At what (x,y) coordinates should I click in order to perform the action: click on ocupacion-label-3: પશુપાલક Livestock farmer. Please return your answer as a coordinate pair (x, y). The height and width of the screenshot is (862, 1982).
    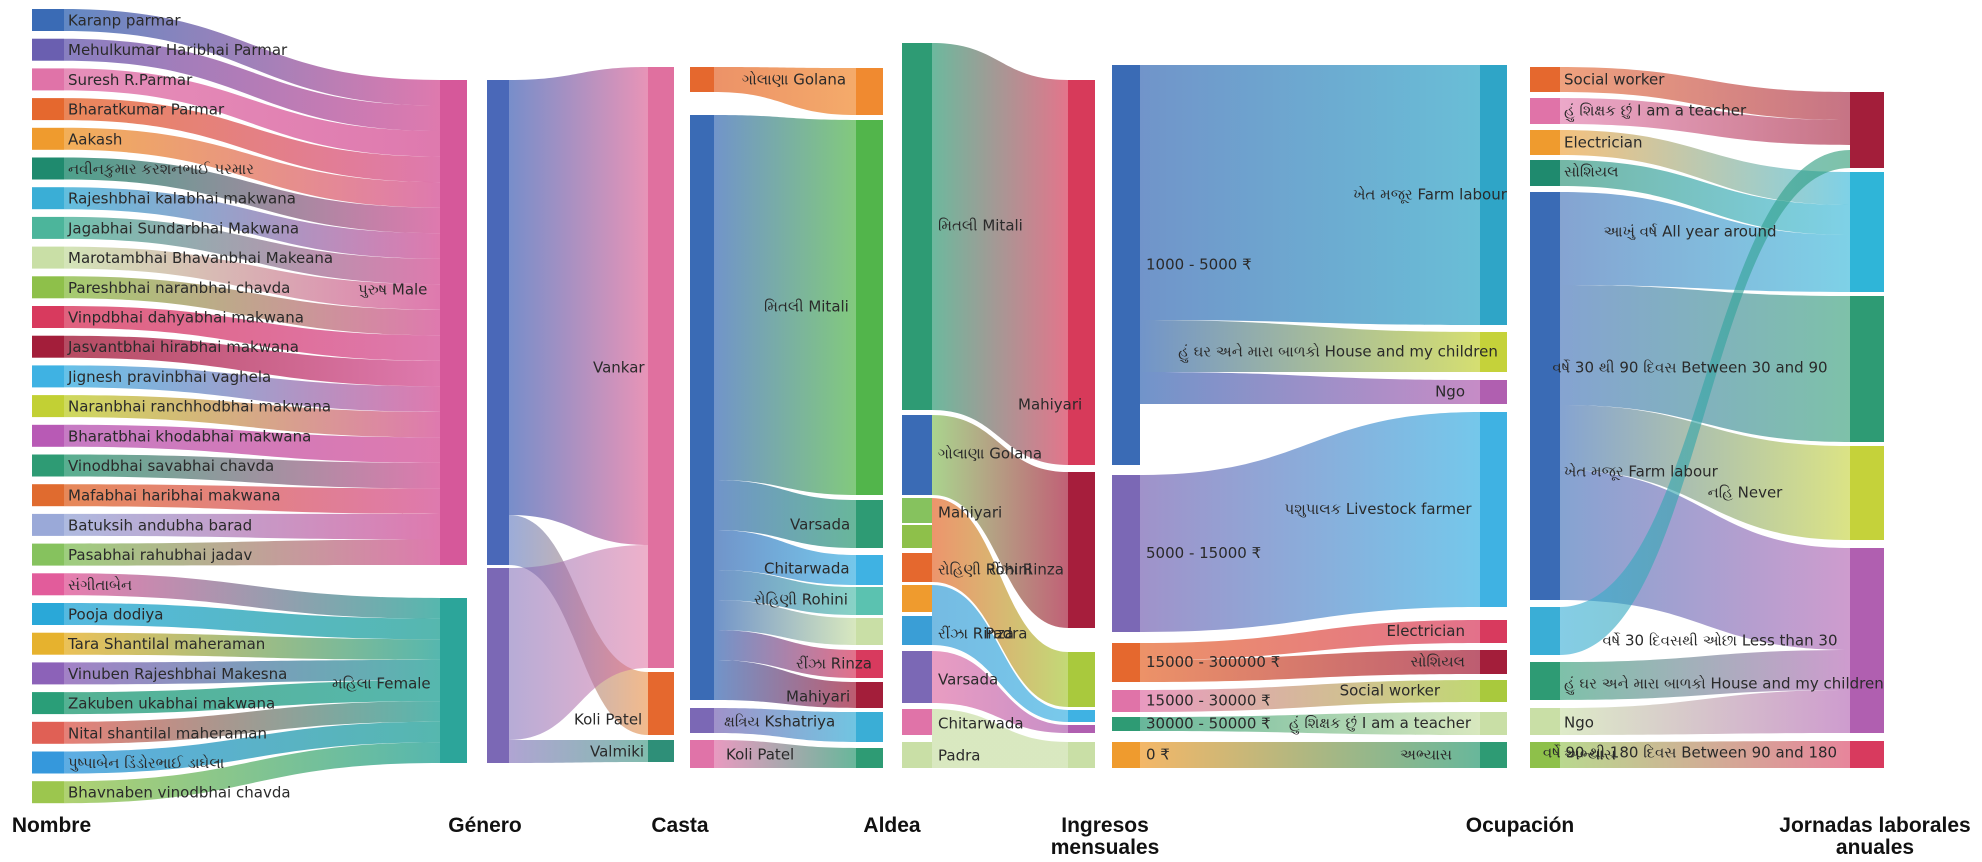
    Looking at the image, I should click on (1379, 509).